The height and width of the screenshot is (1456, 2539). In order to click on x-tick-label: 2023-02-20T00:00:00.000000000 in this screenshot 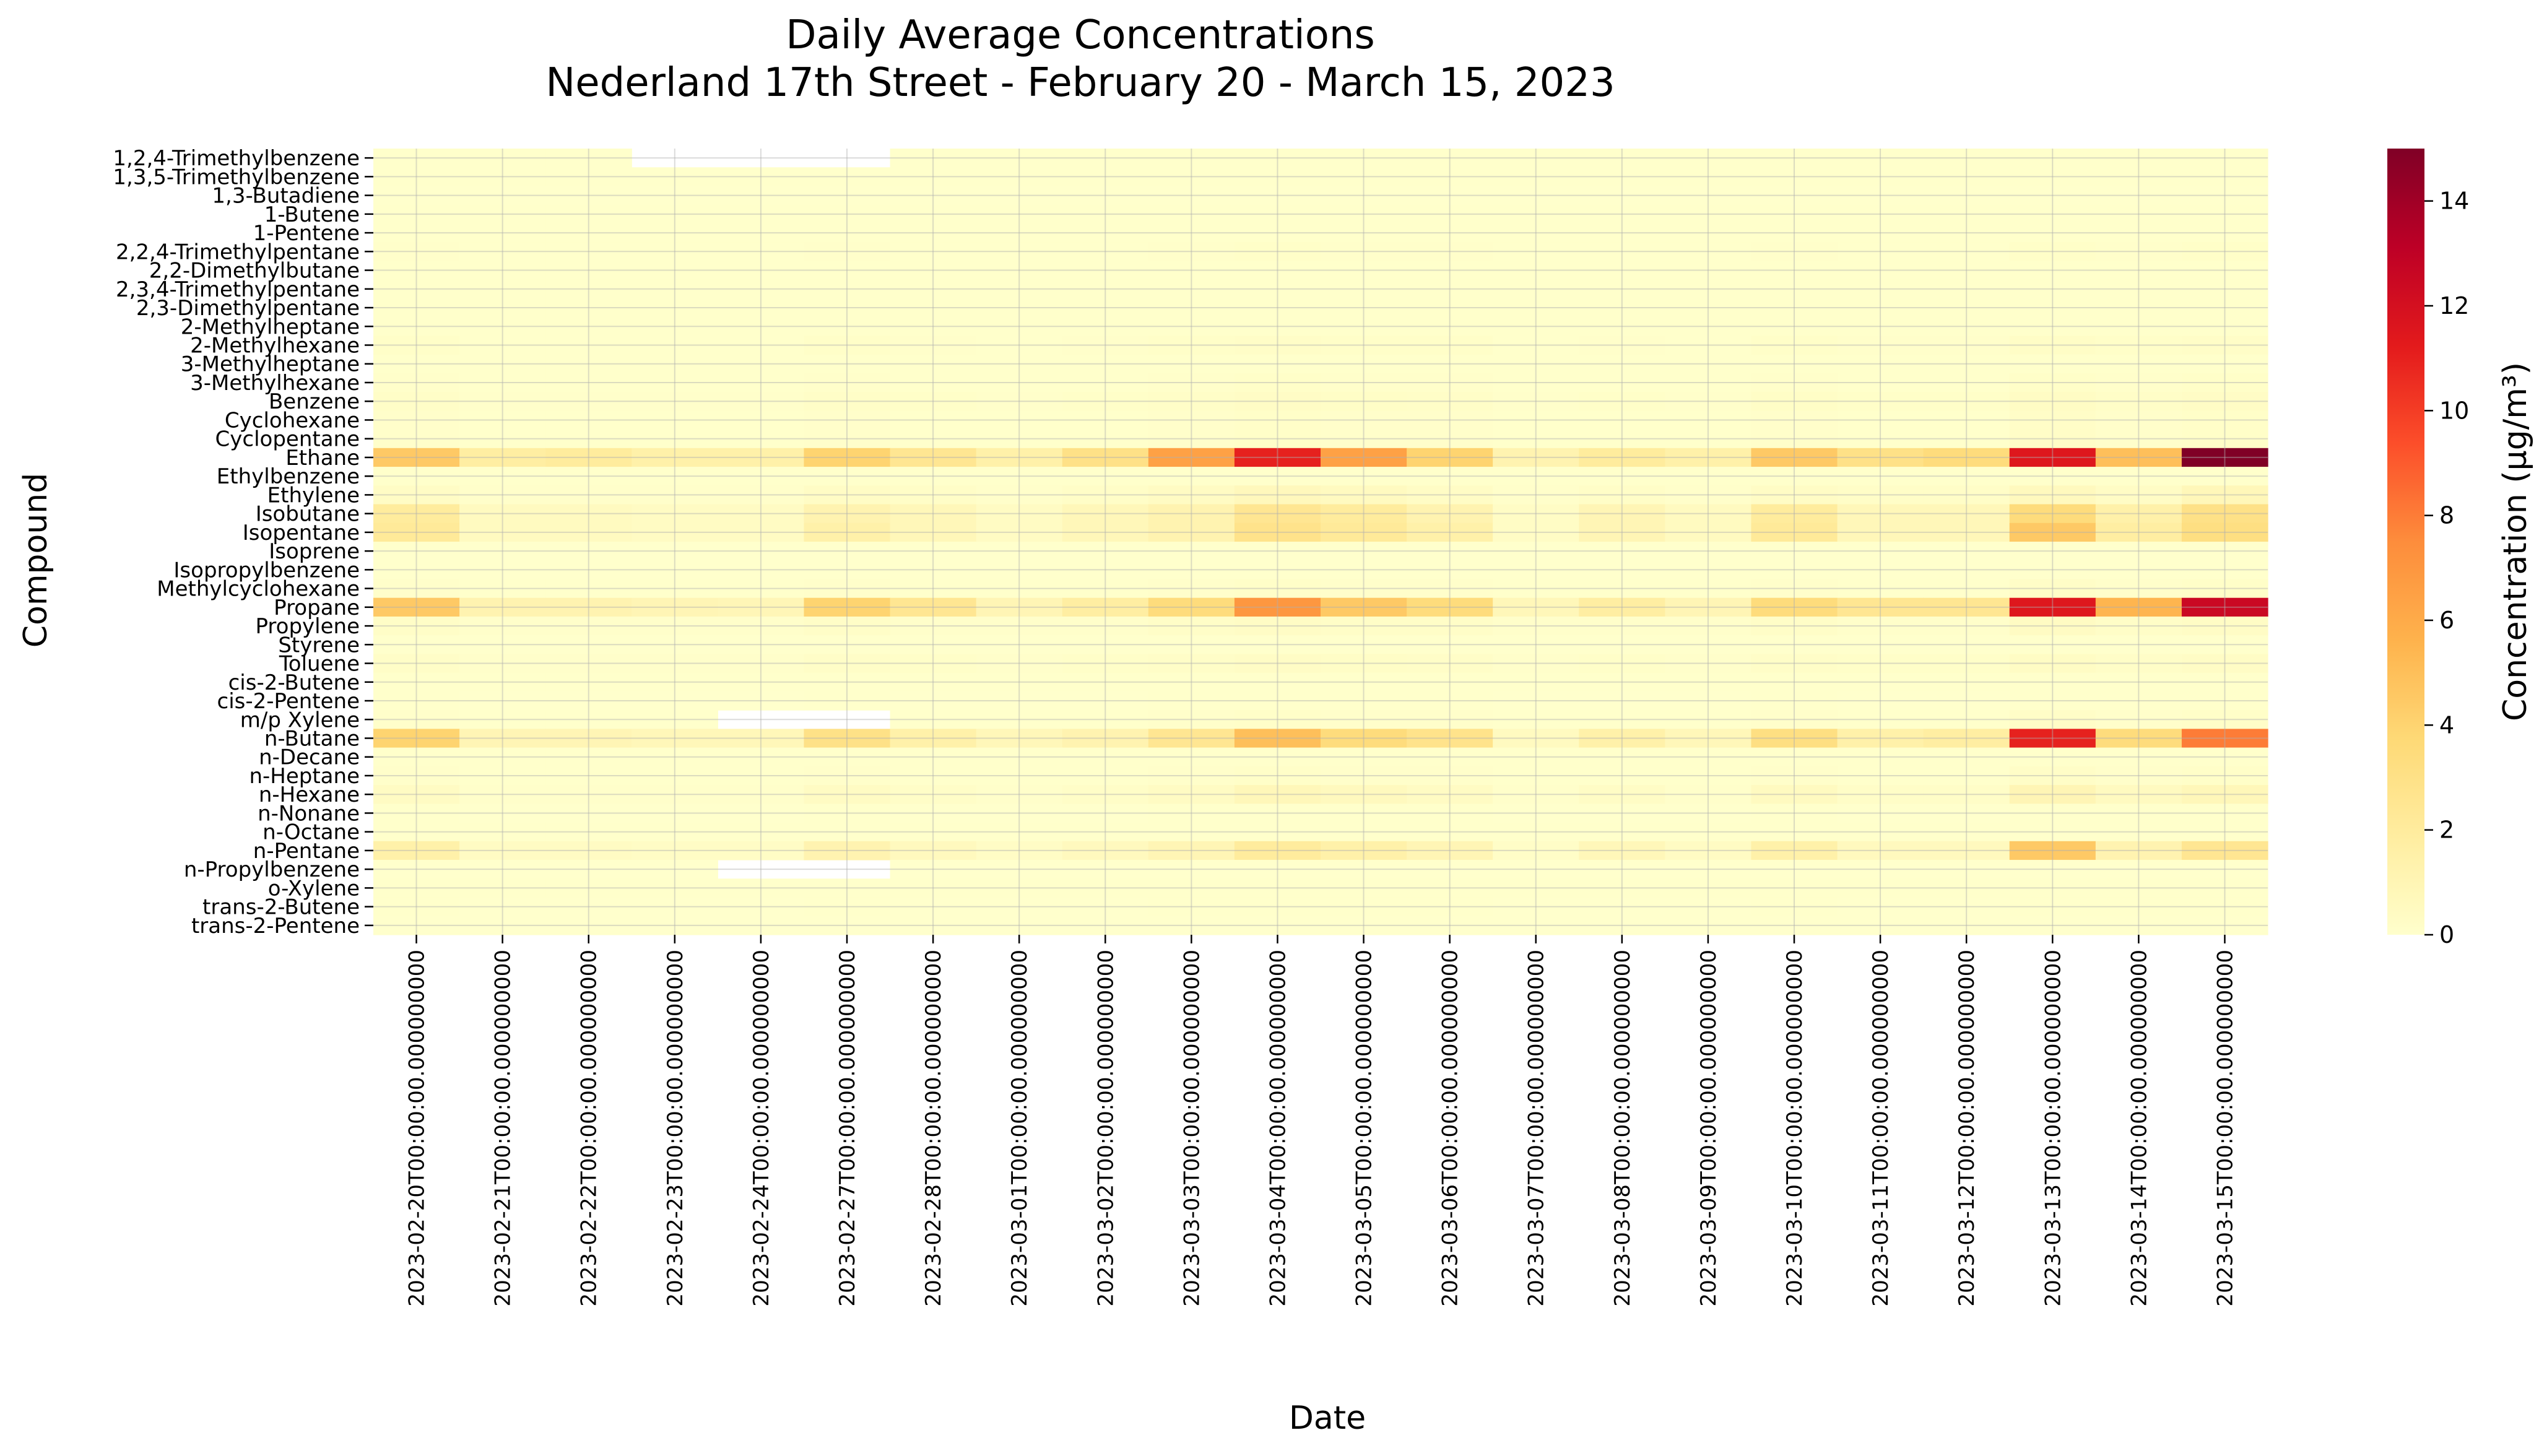, I will do `click(417, 1128)`.